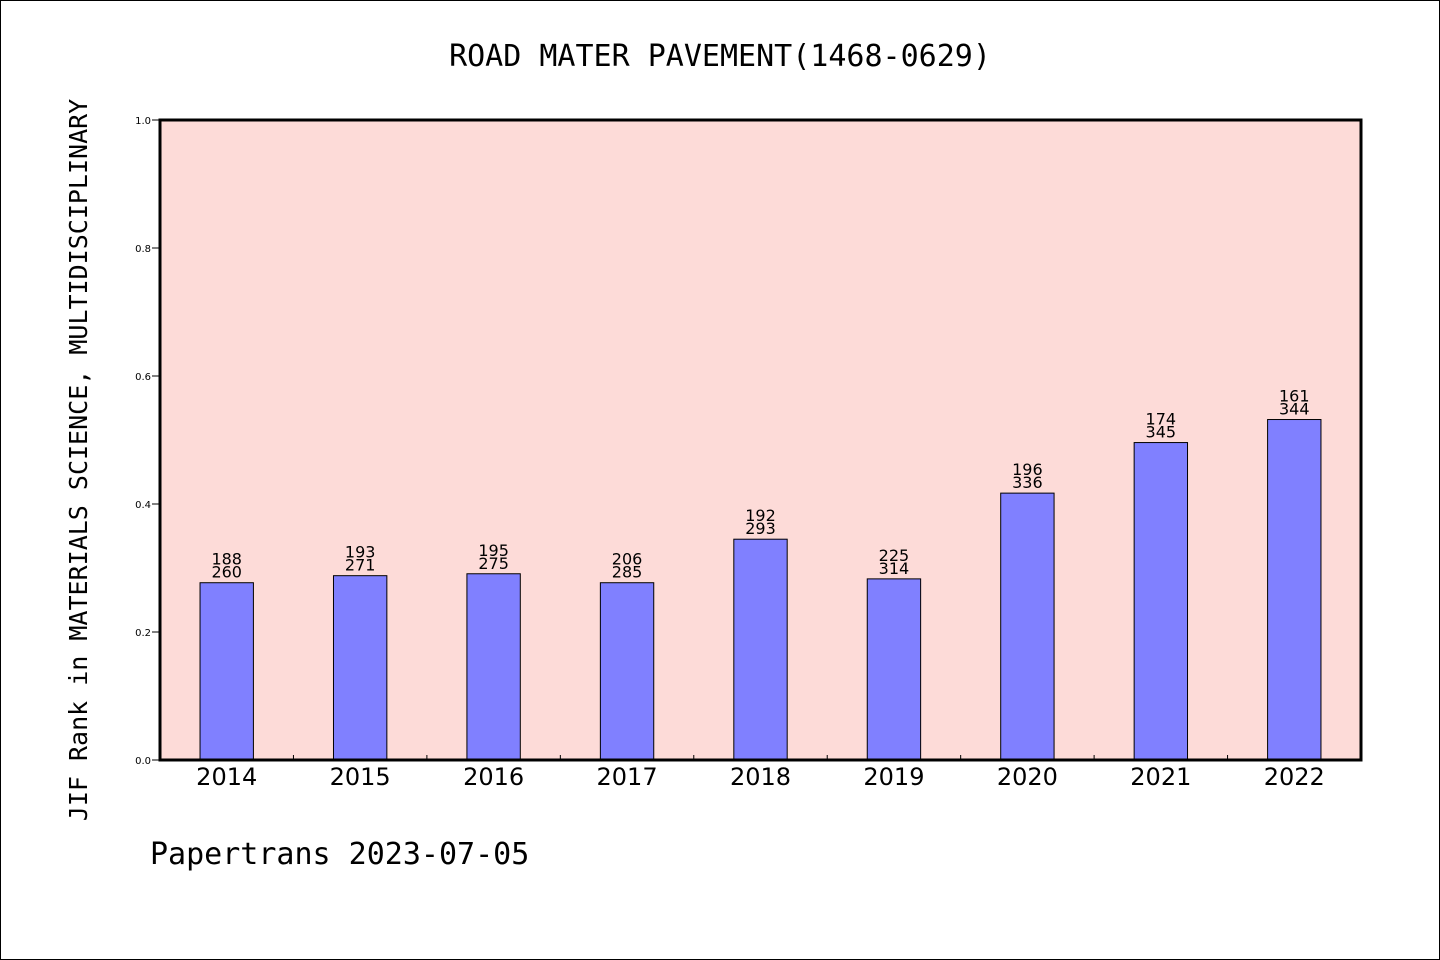  I want to click on y-tick-label: 0.6, so click(143, 377).